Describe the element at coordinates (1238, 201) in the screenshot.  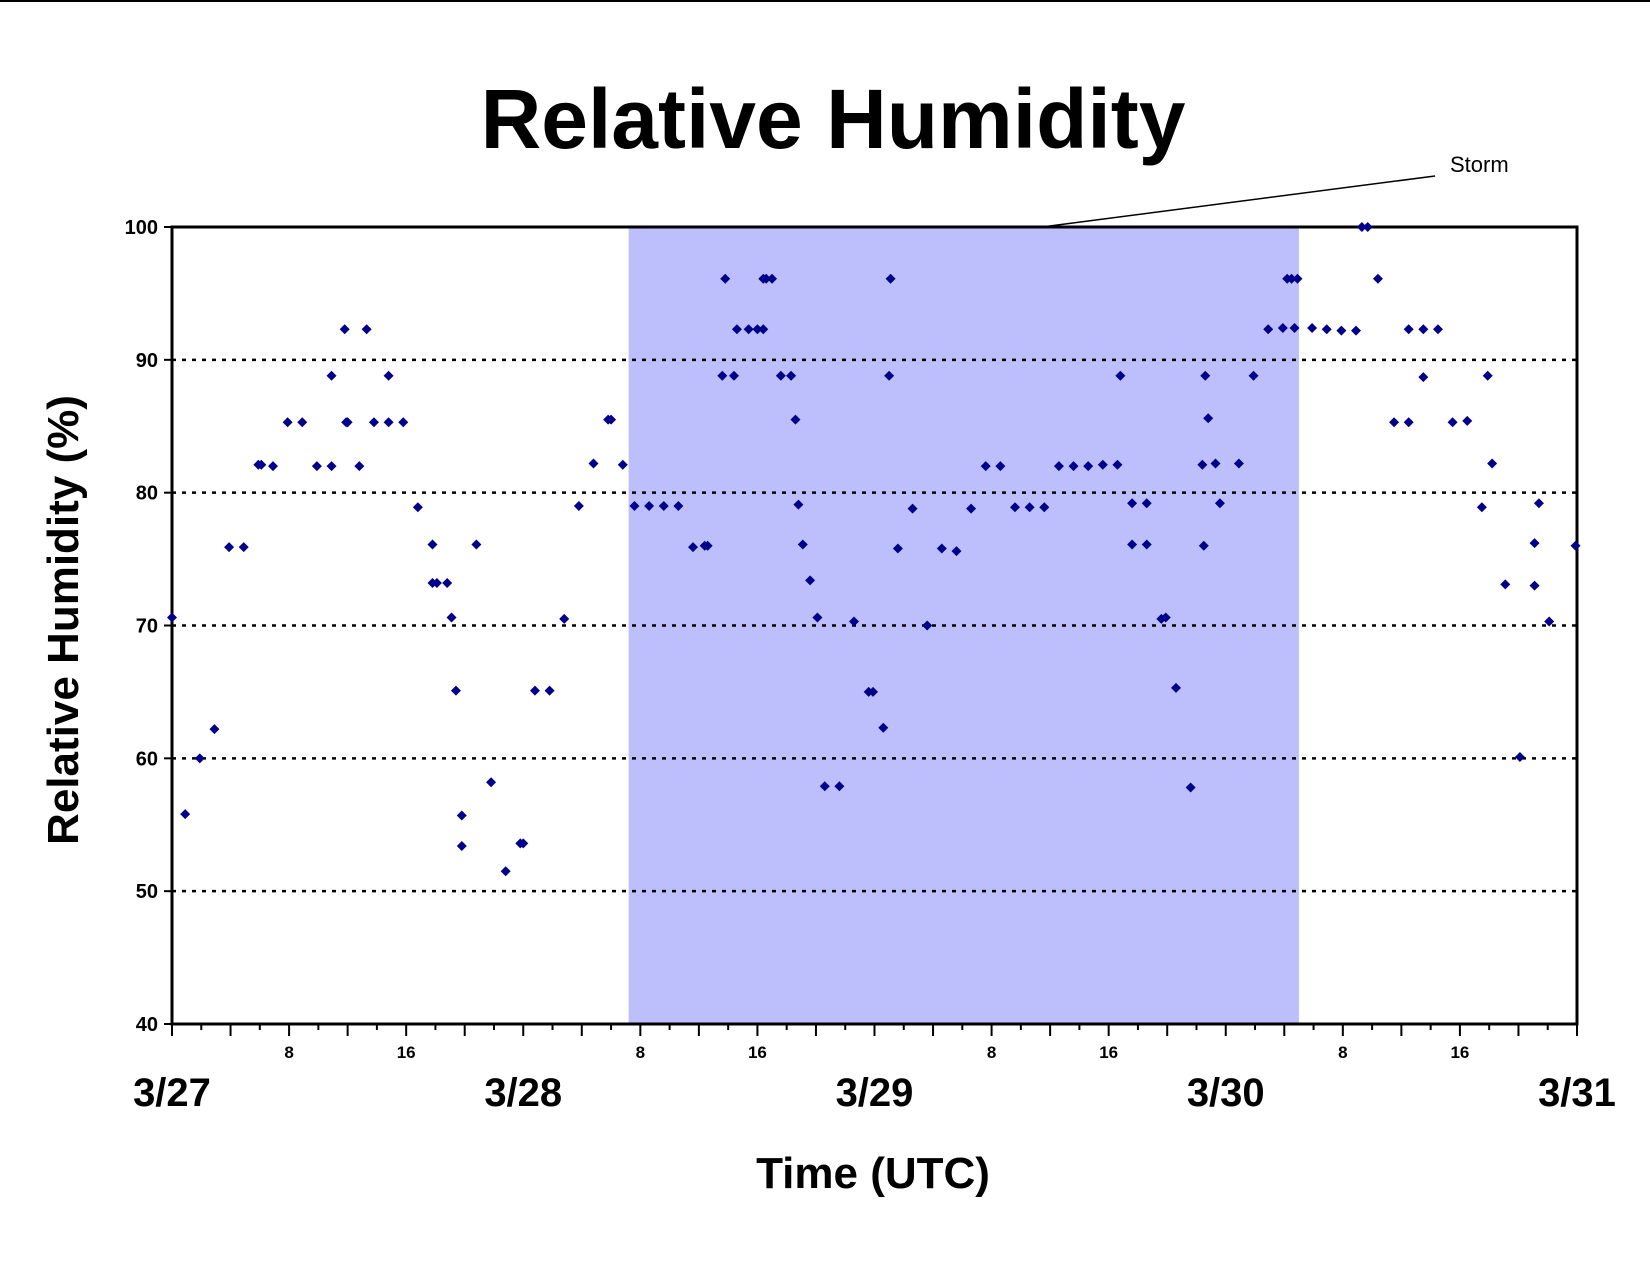
I see `storm-annotation-line` at that location.